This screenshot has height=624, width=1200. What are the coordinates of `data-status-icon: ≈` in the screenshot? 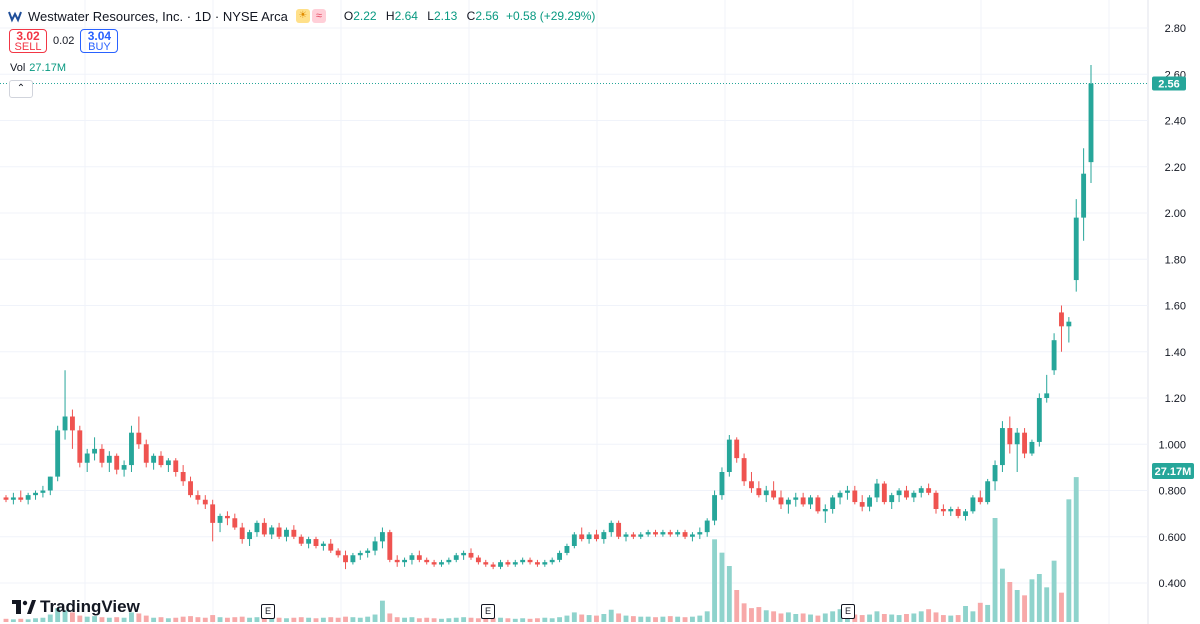 It's located at (318, 16).